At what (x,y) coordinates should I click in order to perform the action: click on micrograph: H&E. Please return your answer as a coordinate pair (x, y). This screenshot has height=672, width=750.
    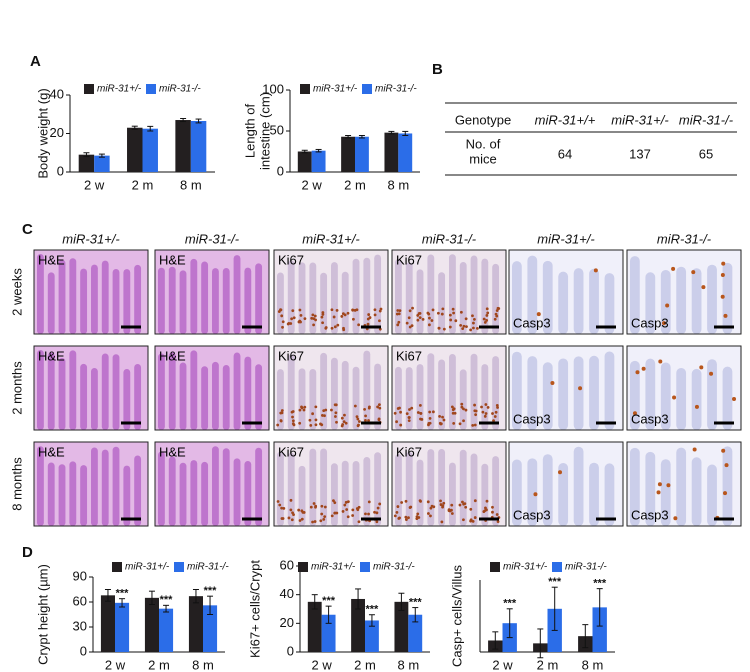
    Looking at the image, I should click on (91, 292).